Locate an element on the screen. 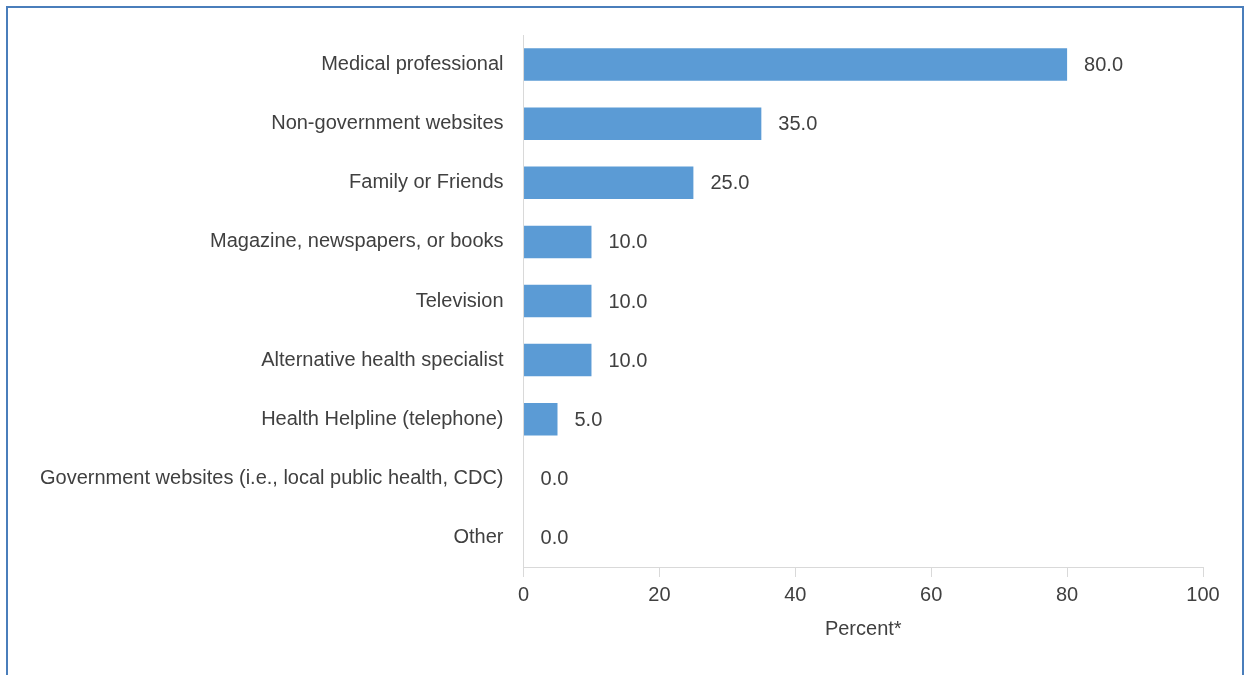  x-tick-label: 100 is located at coordinates (1203, 593).